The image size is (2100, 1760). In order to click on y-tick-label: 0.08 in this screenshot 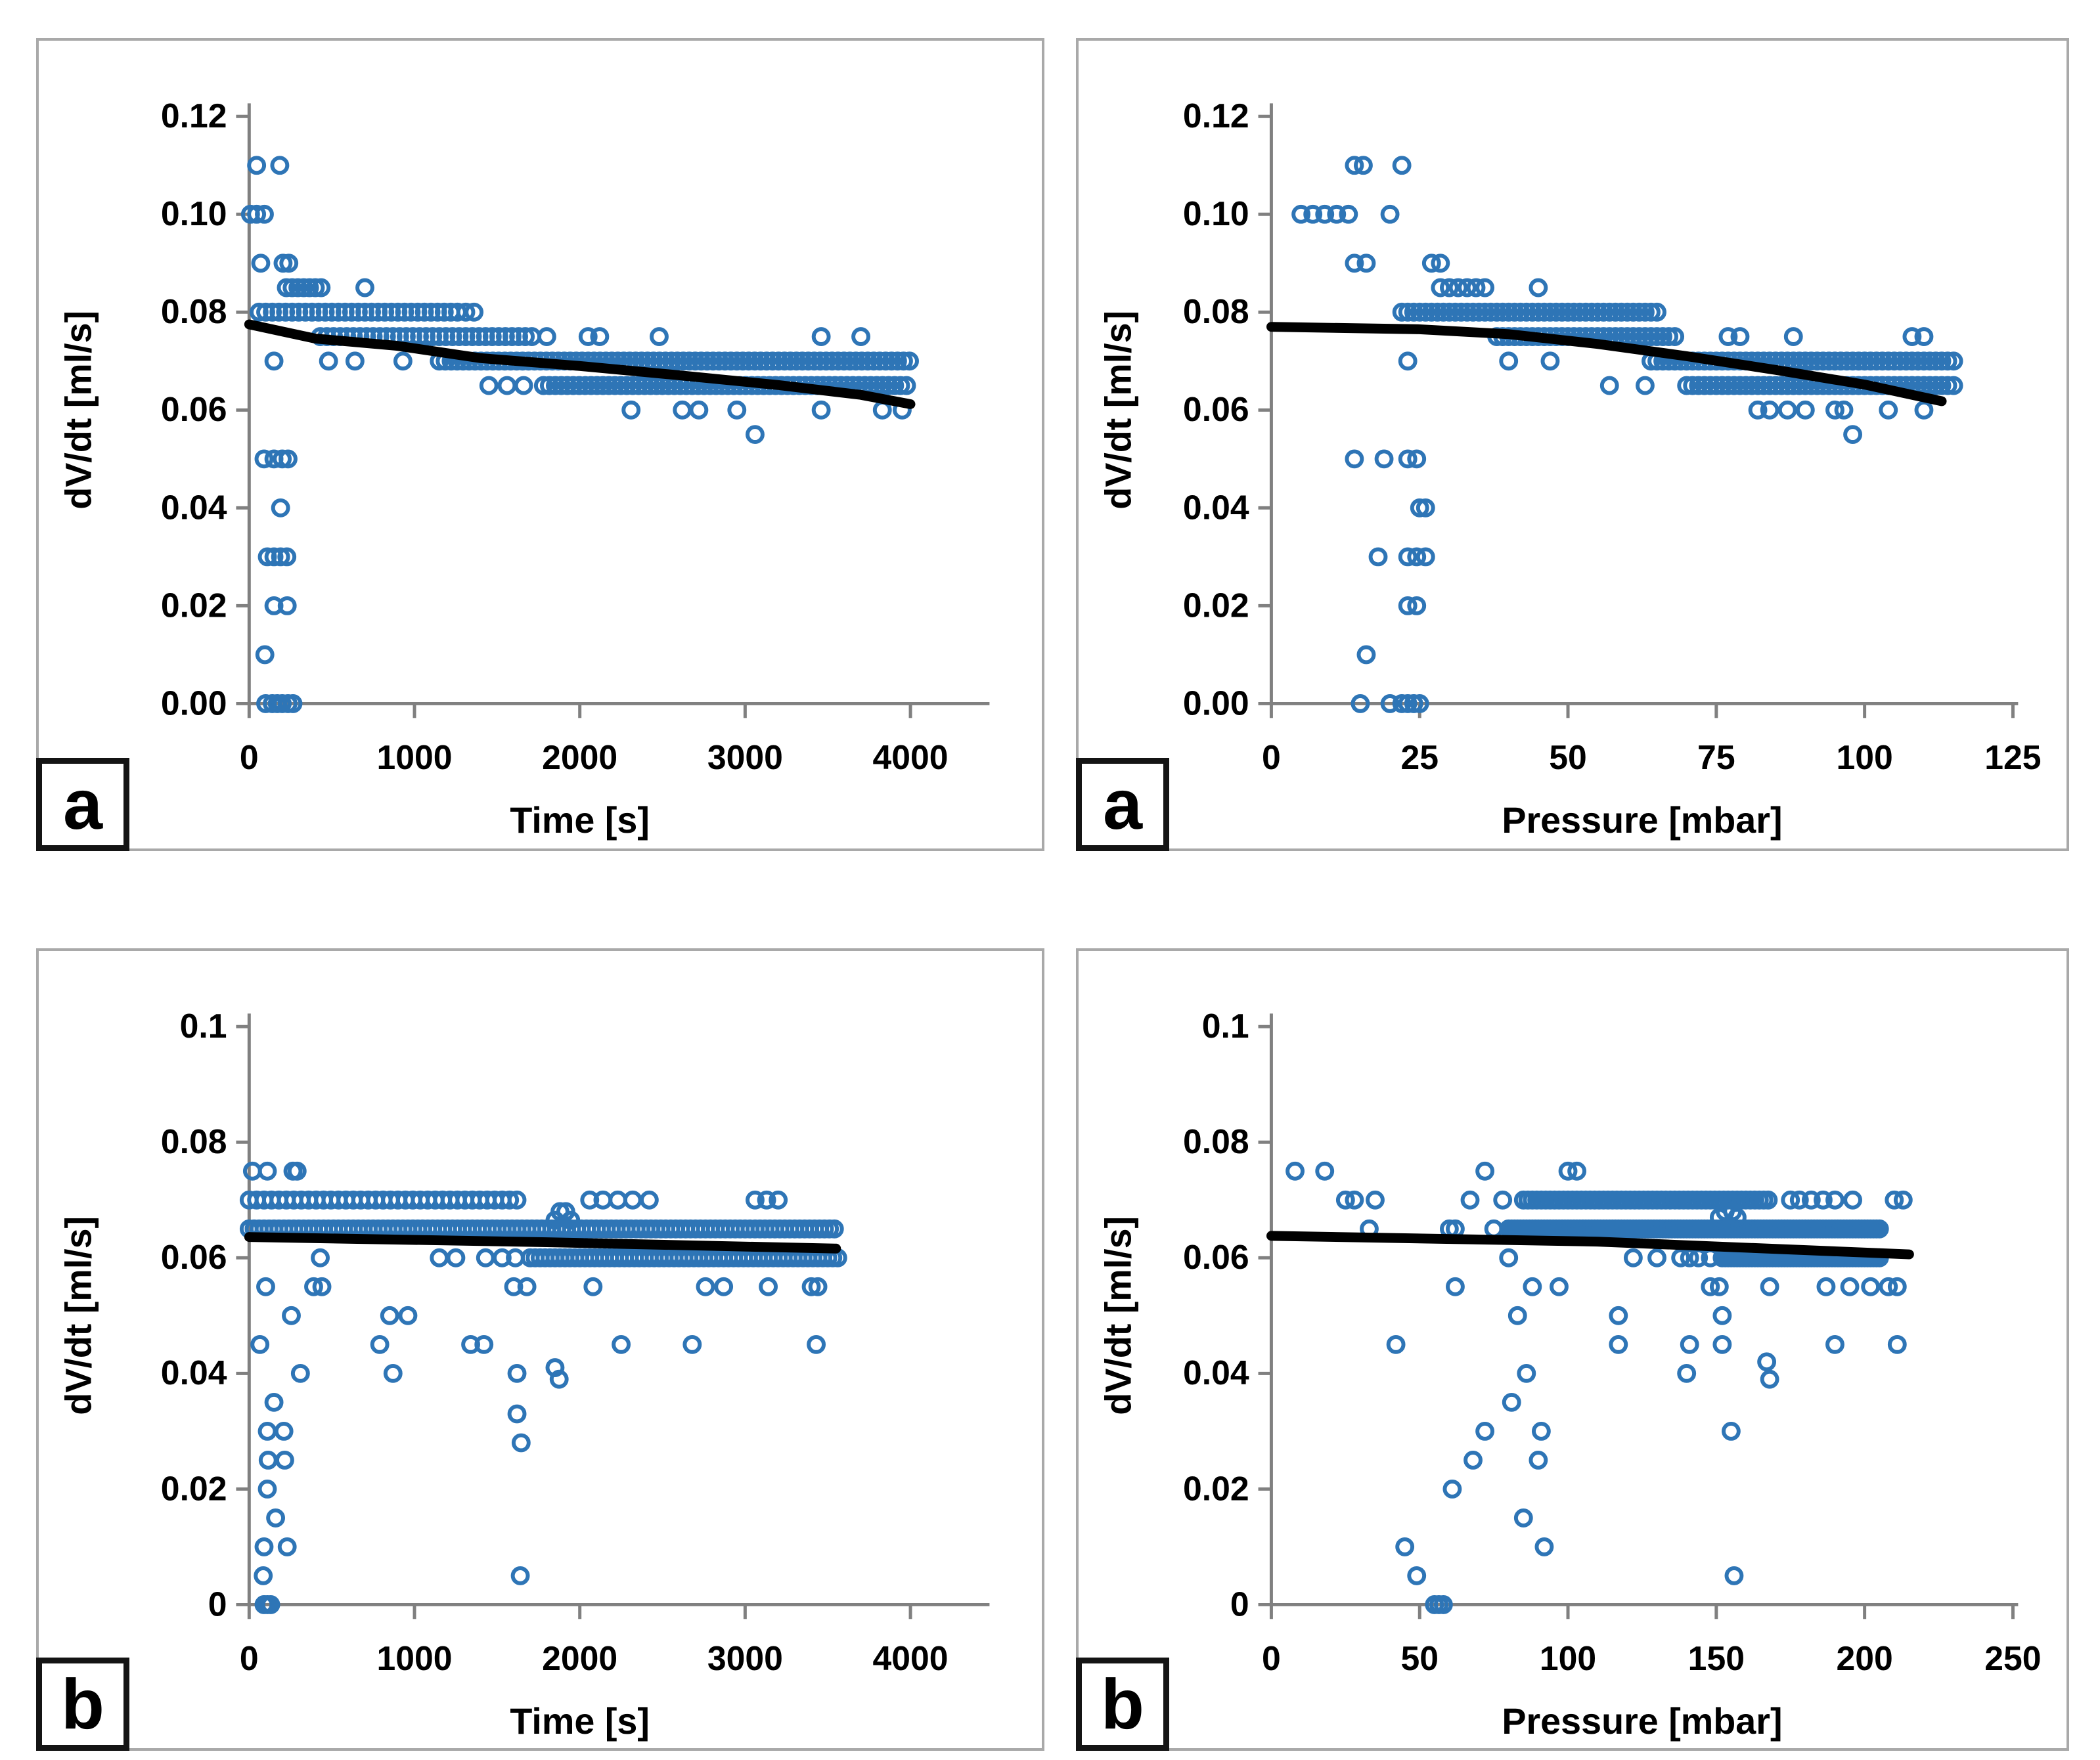, I will do `click(194, 311)`.